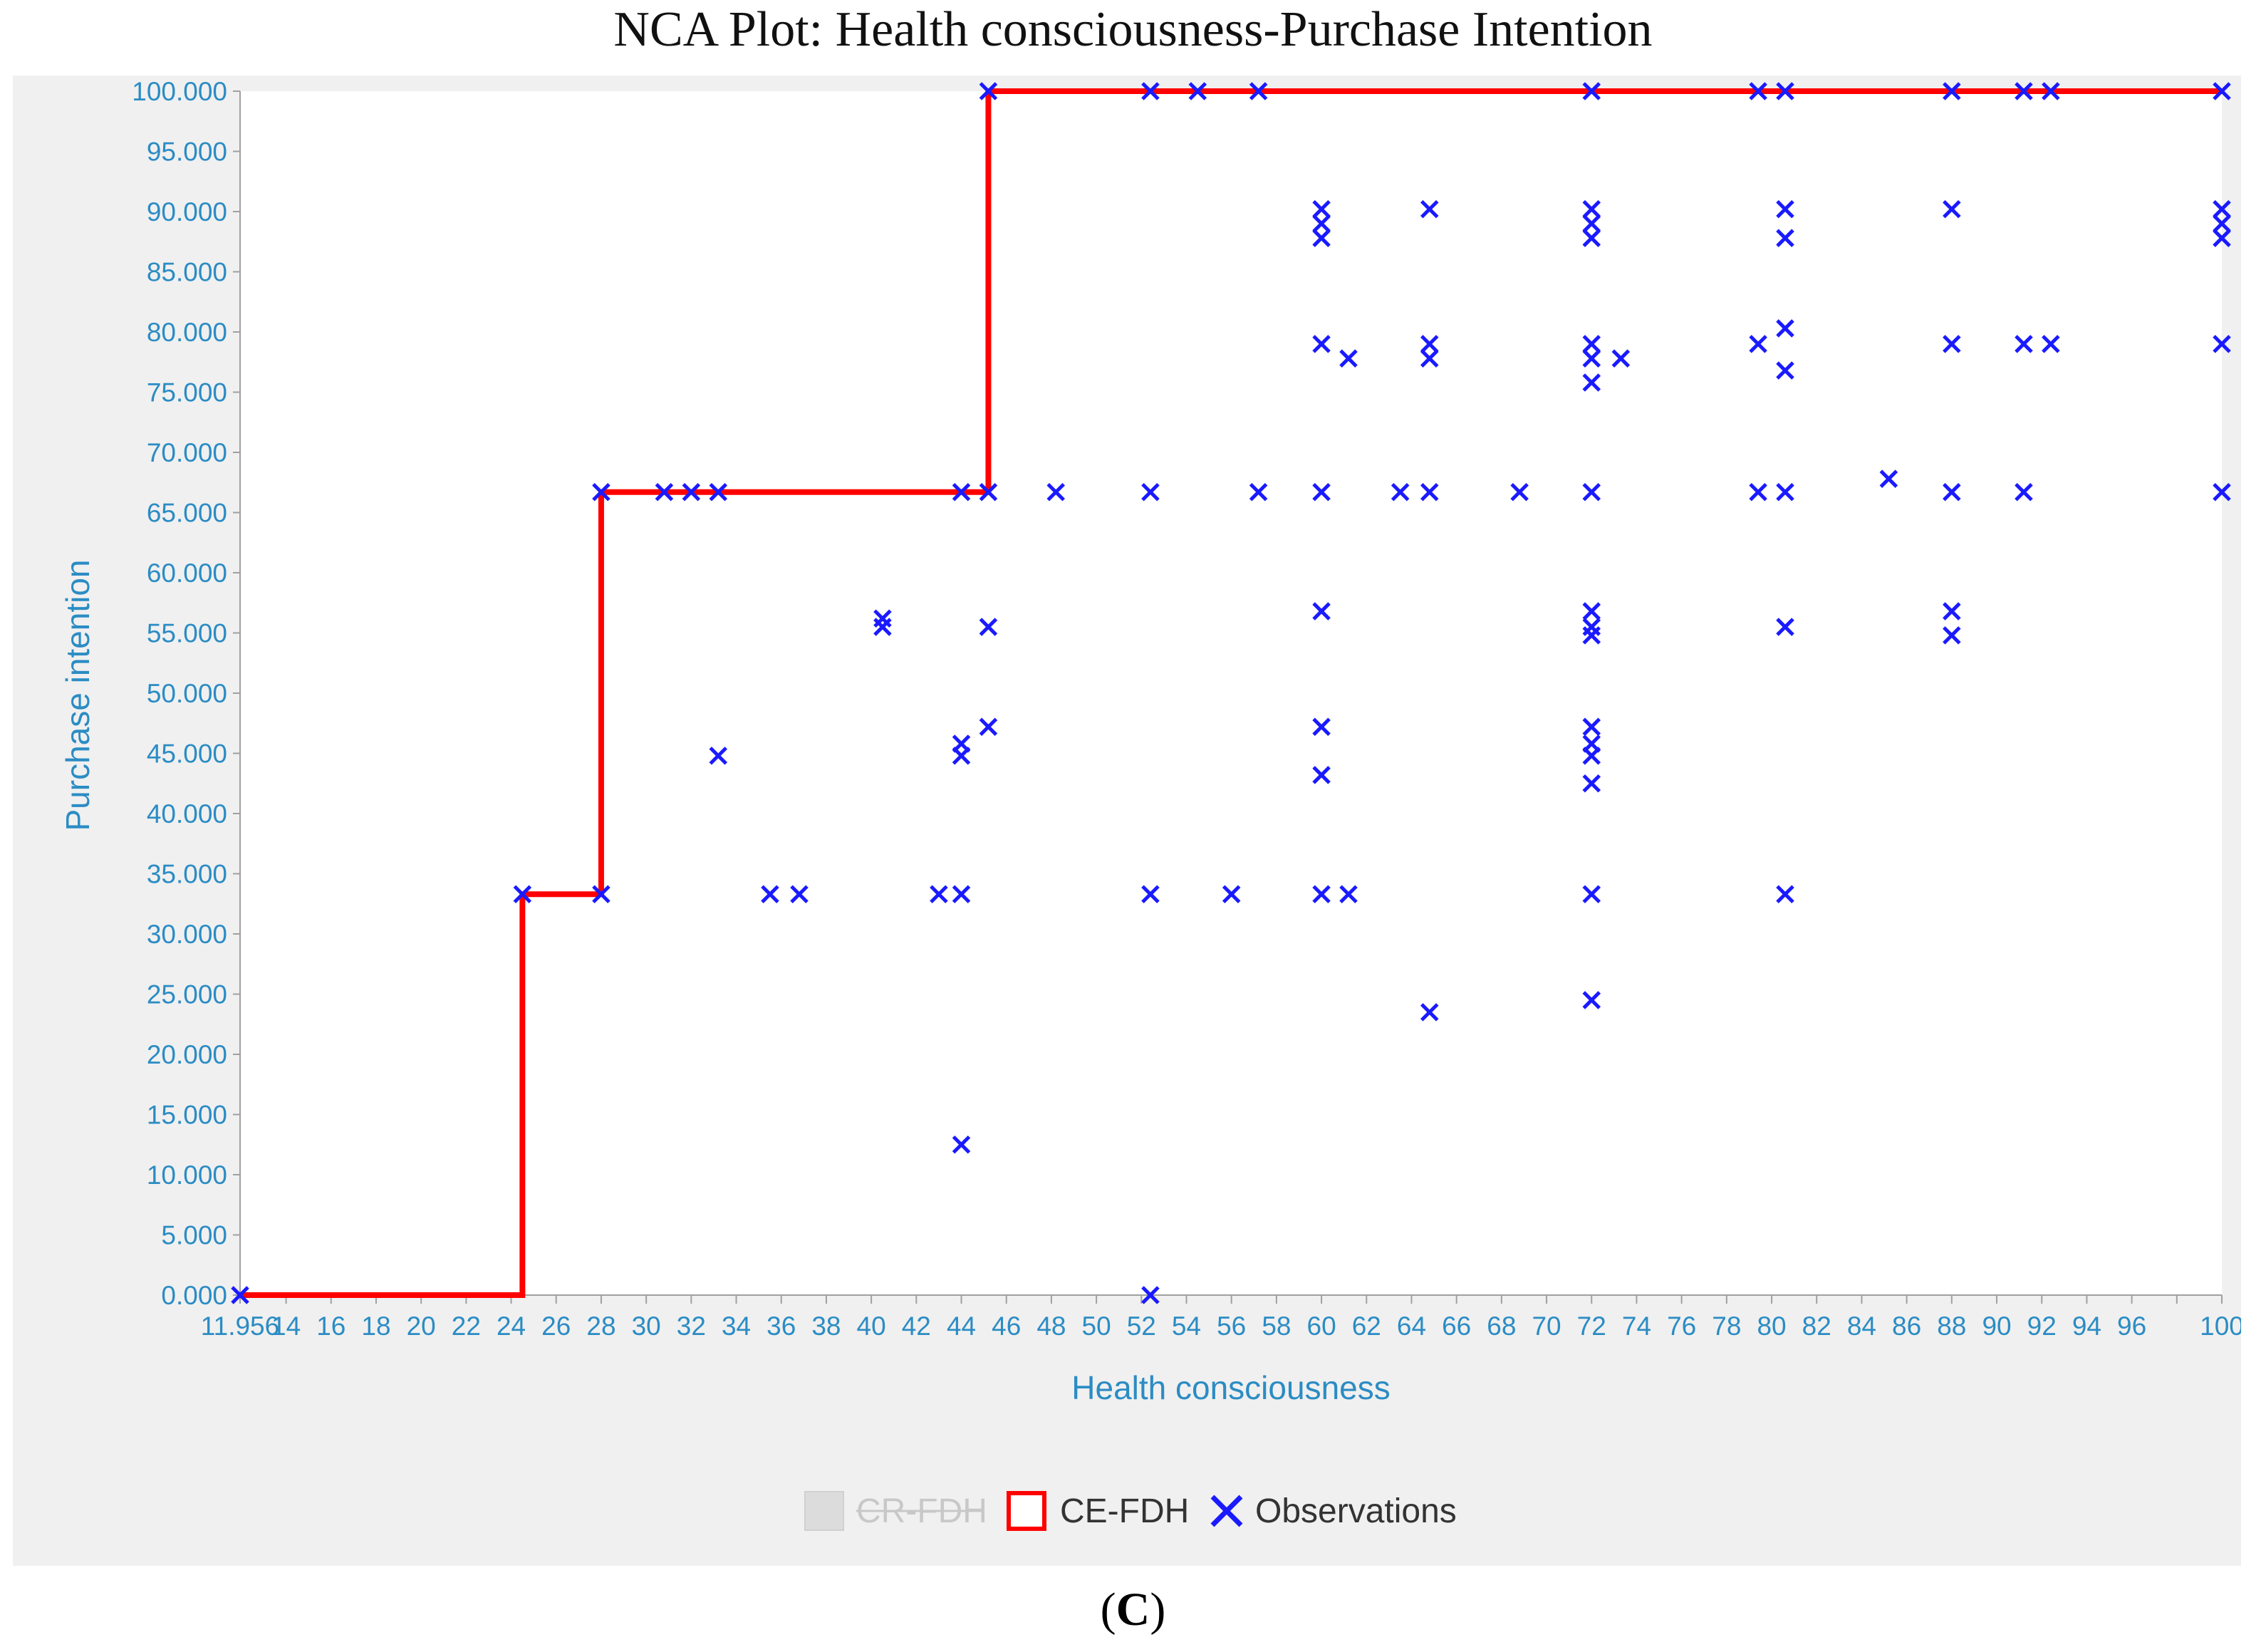 The image size is (2266, 1652). I want to click on x-tick-label: 84, so click(1861, 1326).